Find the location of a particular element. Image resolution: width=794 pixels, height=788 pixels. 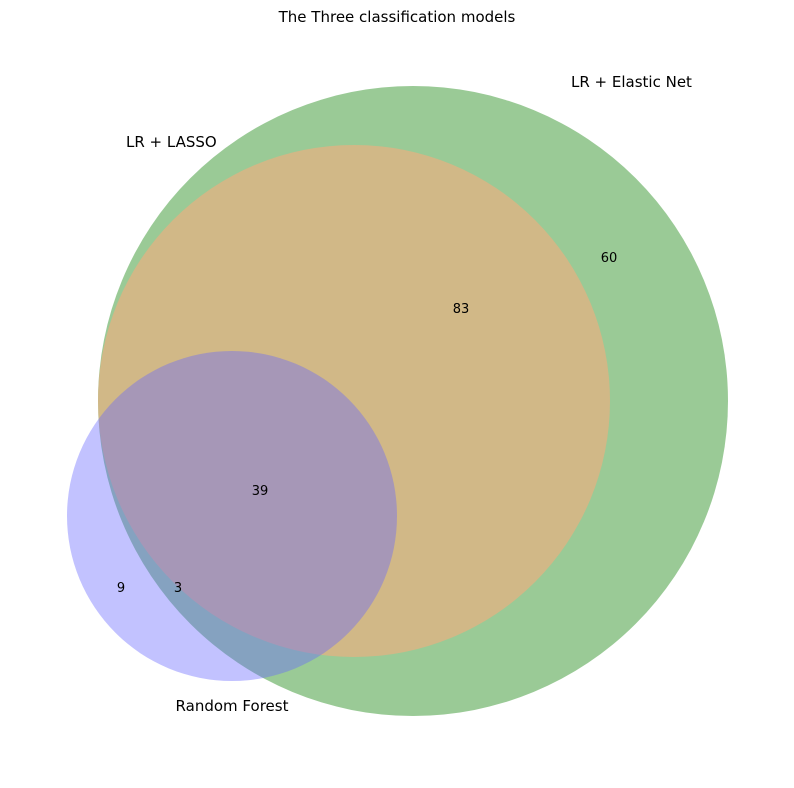

region-count-rf-elastic: 3 is located at coordinates (178, 588).